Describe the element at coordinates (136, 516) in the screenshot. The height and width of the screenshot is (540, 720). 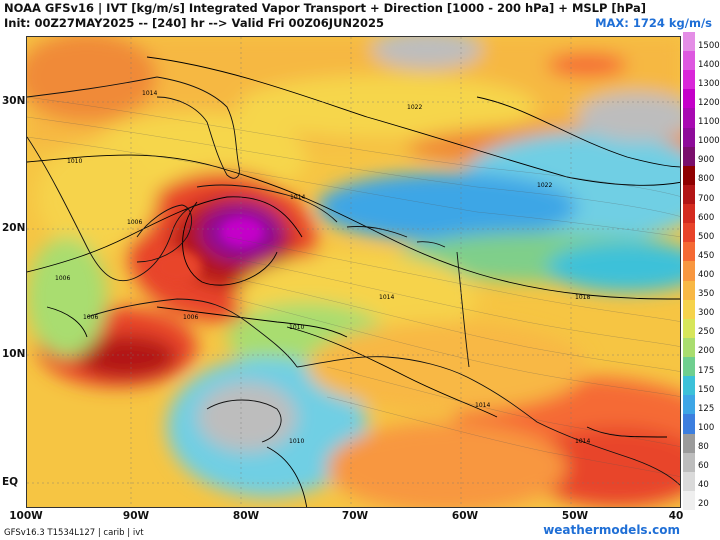
I see `lon-label-90w: 90W` at that location.